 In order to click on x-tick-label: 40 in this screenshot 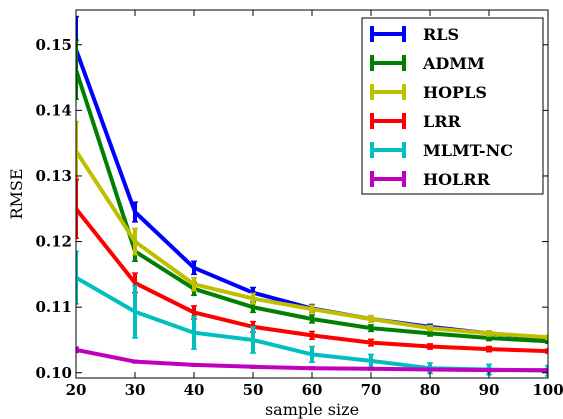, I will do `click(194, 390)`.